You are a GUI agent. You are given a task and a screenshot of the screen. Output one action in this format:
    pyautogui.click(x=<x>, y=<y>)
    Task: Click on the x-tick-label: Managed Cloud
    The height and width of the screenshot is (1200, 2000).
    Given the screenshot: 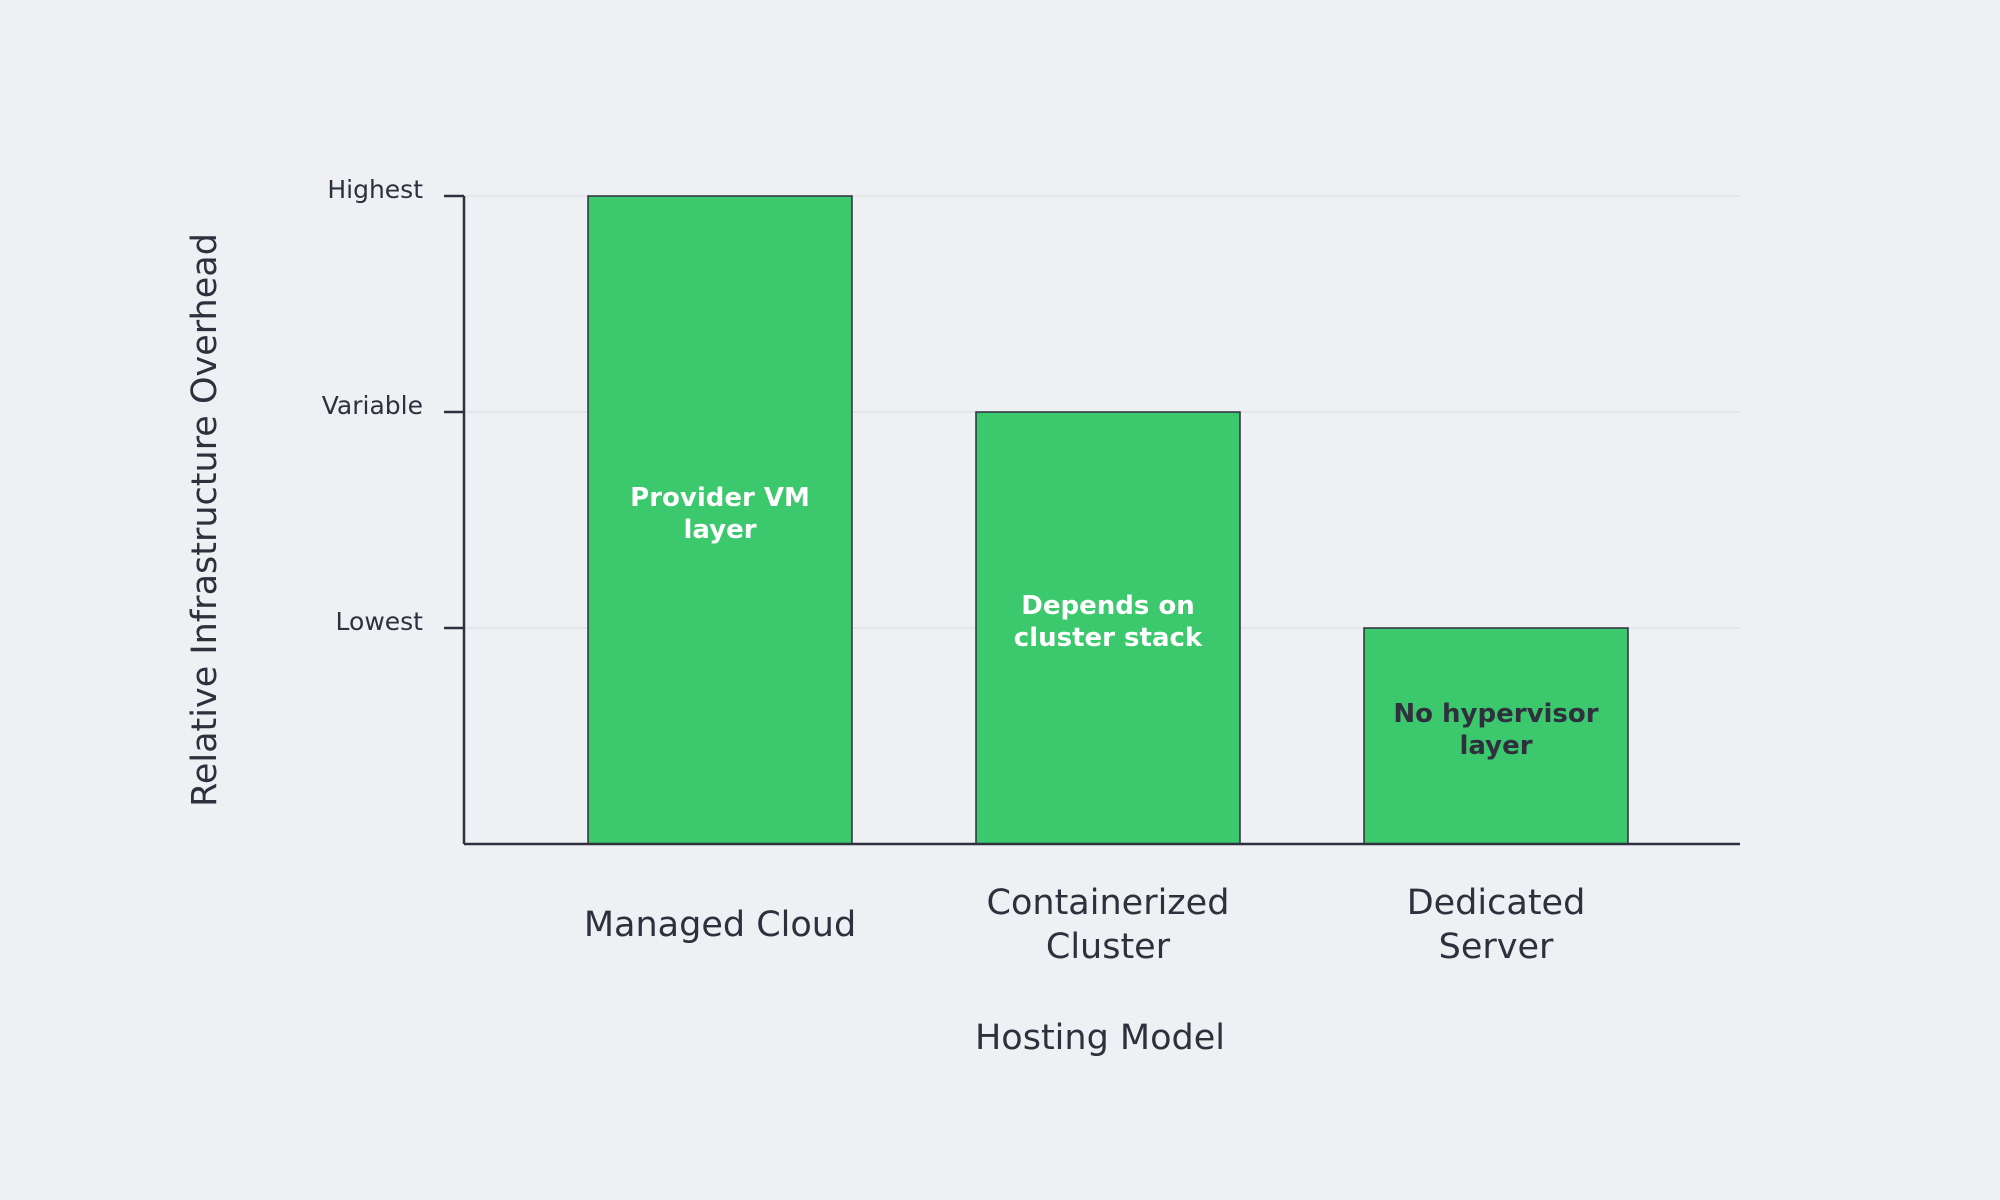 What is the action you would take?
    pyautogui.click(x=720, y=925)
    